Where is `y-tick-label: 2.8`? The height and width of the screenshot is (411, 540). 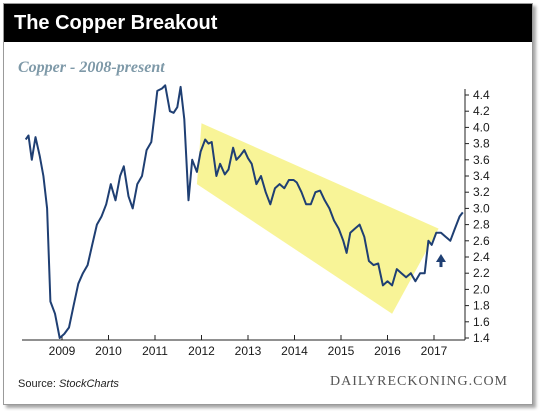
y-tick-label: 2.8 is located at coordinates (481, 225).